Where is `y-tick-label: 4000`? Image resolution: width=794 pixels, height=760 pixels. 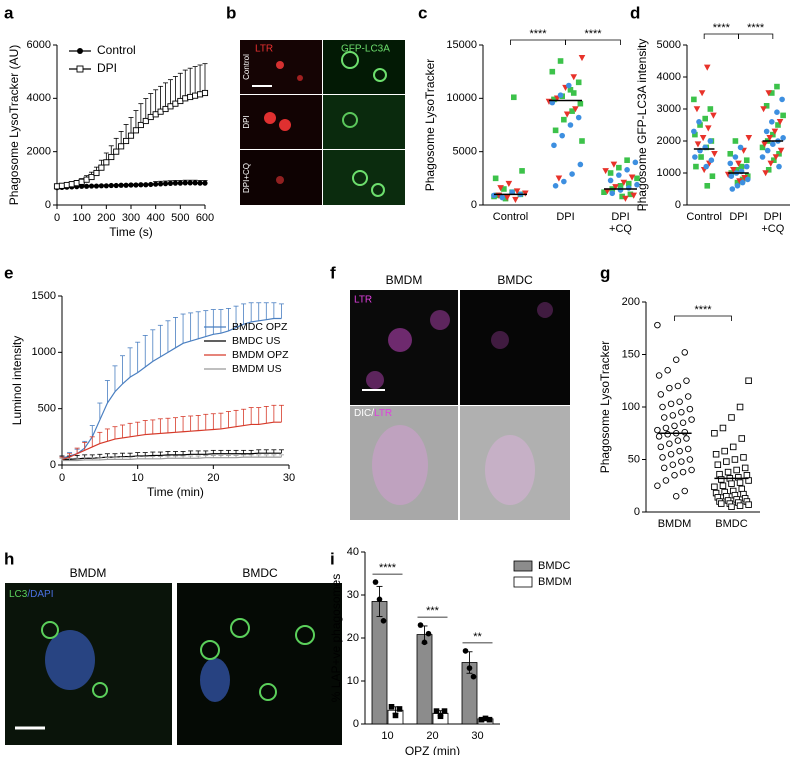
y-tick-label: 4000 is located at coordinates (39, 98).